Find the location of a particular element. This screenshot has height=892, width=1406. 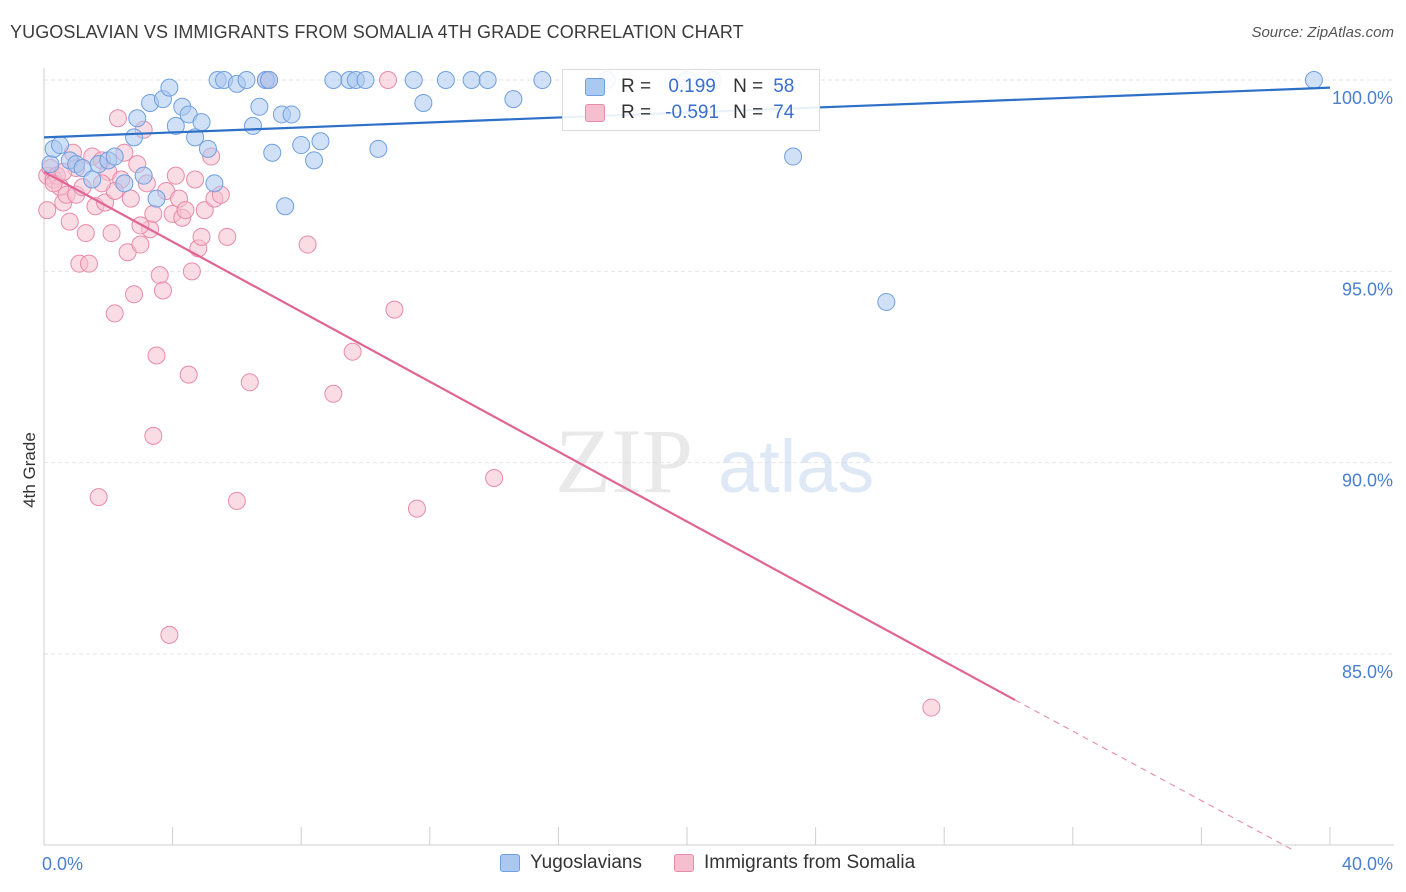

y-tick-label: 100.0% is located at coordinates (1362, 98).